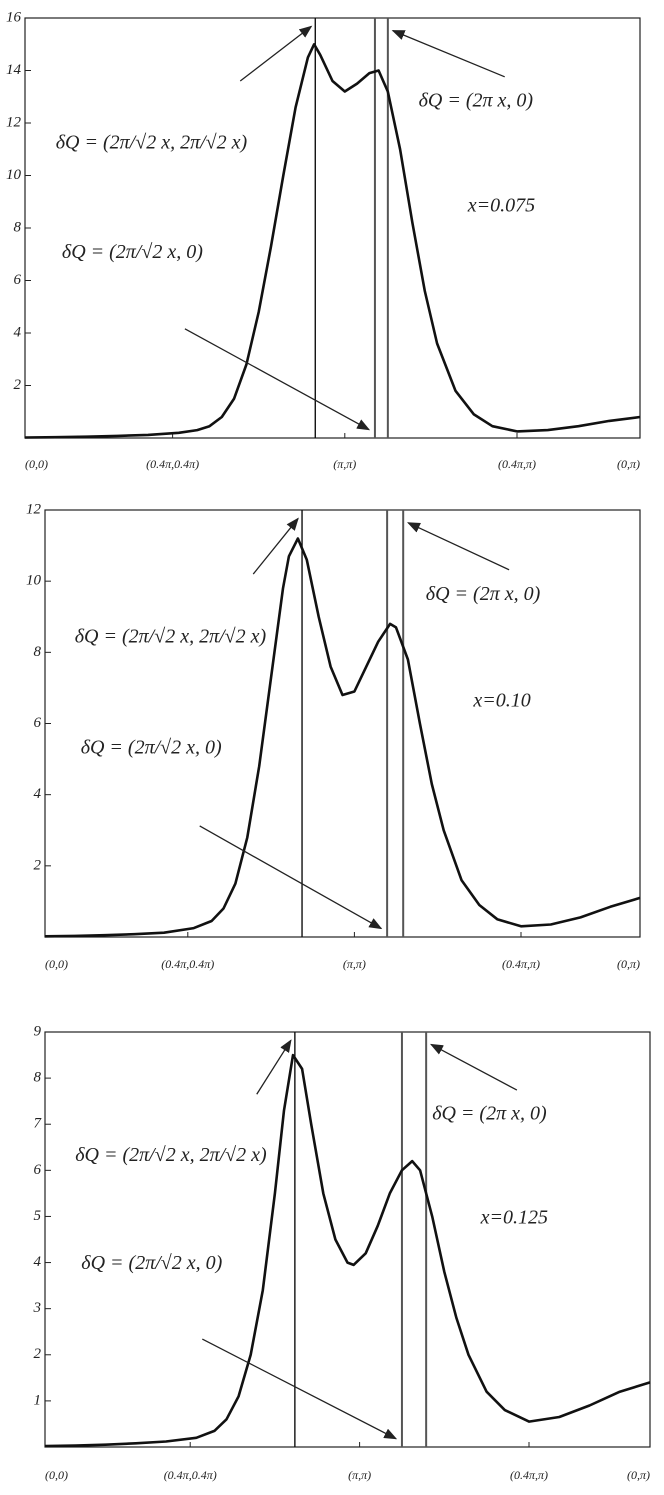 This screenshot has height=1495, width=664. Describe the element at coordinates (501, 701) in the screenshot. I see `annotation: x=0.10` at that location.